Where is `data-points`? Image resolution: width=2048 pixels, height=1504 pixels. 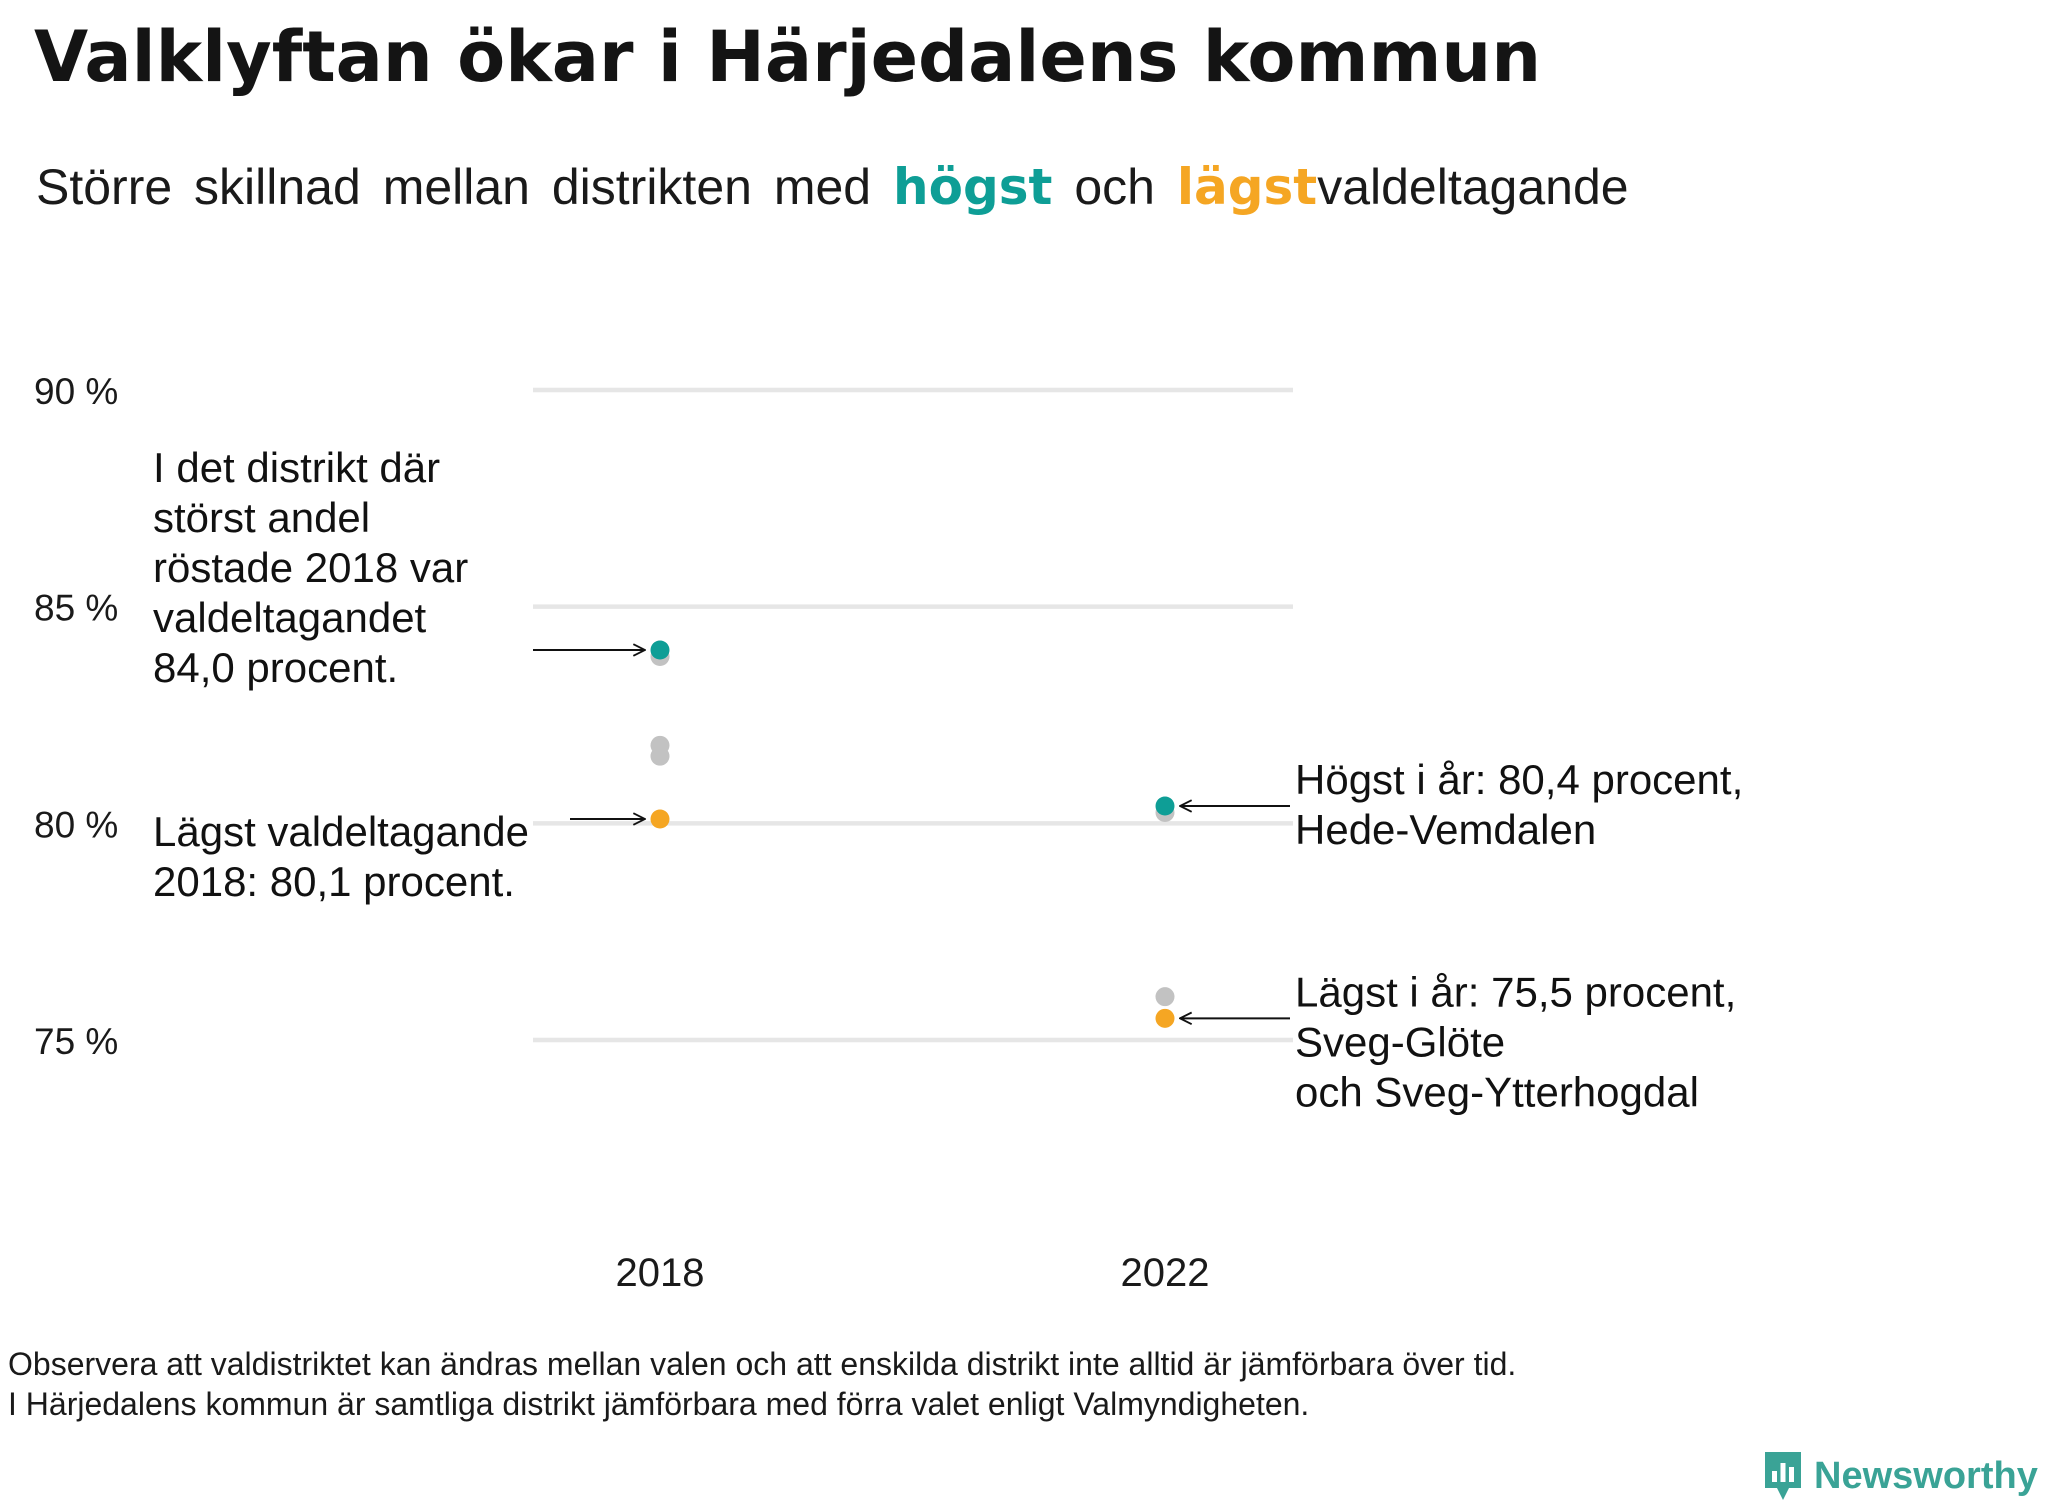
data-points is located at coordinates (912, 834).